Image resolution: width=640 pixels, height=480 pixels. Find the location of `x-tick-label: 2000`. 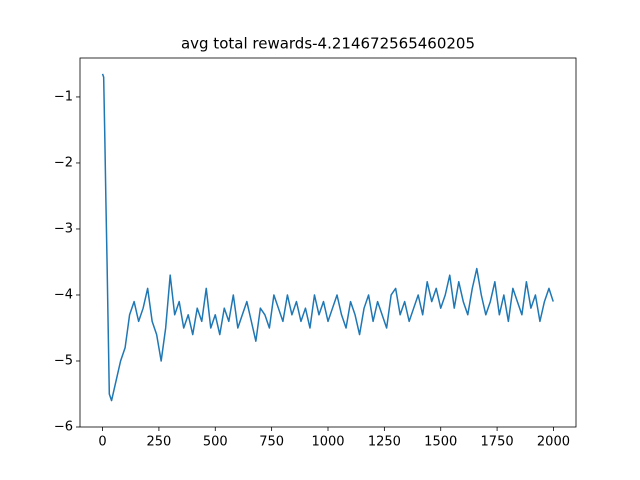

x-tick-label: 2000 is located at coordinates (553, 442).